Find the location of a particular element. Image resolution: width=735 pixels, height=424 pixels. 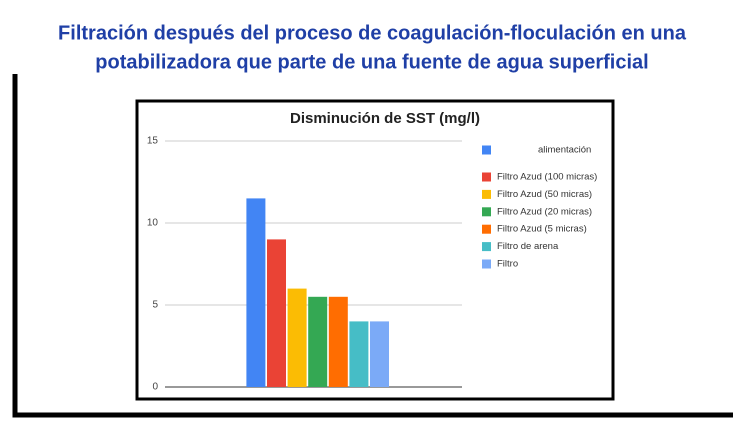

y-tick-label: 0 is located at coordinates (155, 387).